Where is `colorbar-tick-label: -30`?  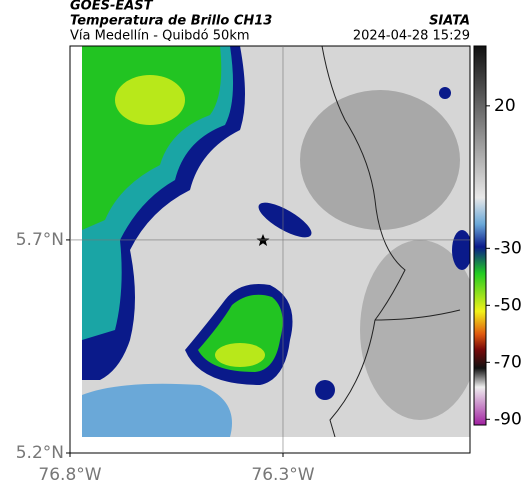 colorbar-tick-label: -30 is located at coordinates (508, 248).